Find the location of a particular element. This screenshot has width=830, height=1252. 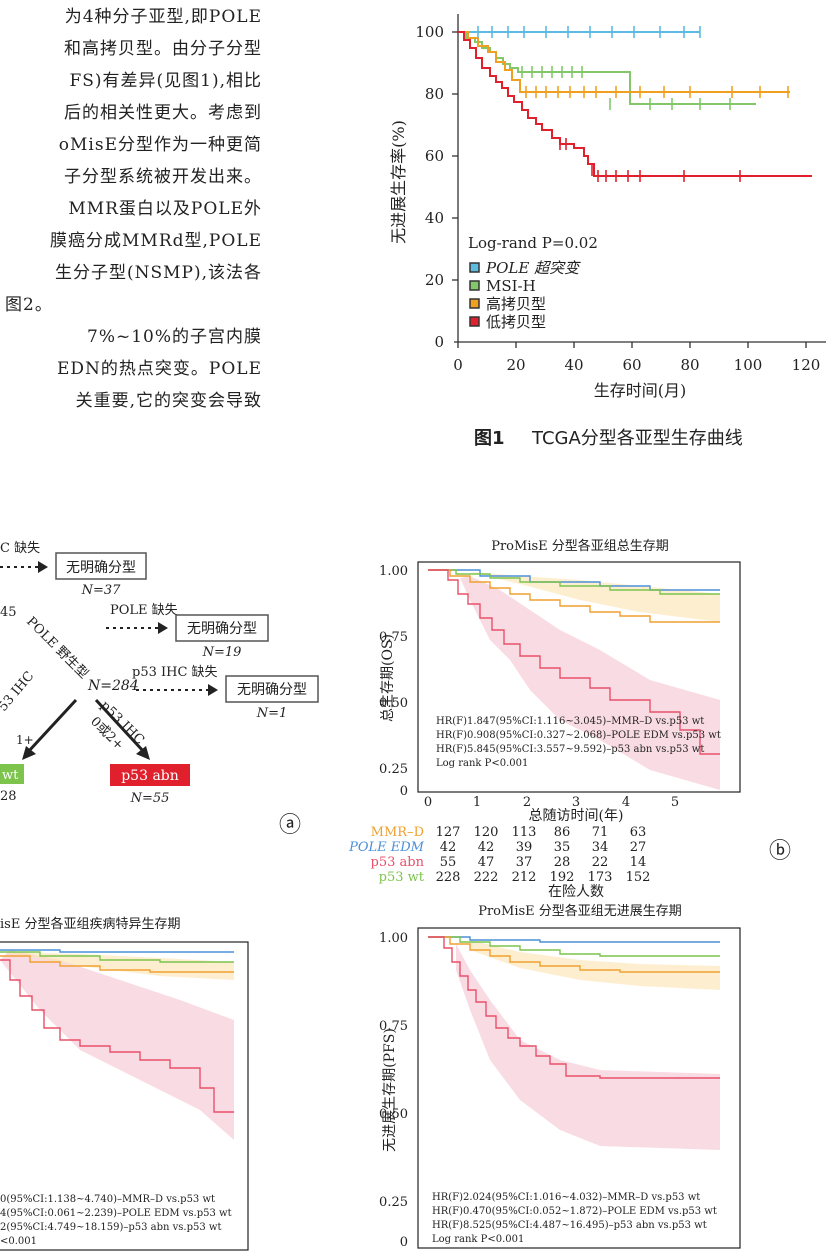

fig2c-curve-pole-edm is located at coordinates (117, 951).